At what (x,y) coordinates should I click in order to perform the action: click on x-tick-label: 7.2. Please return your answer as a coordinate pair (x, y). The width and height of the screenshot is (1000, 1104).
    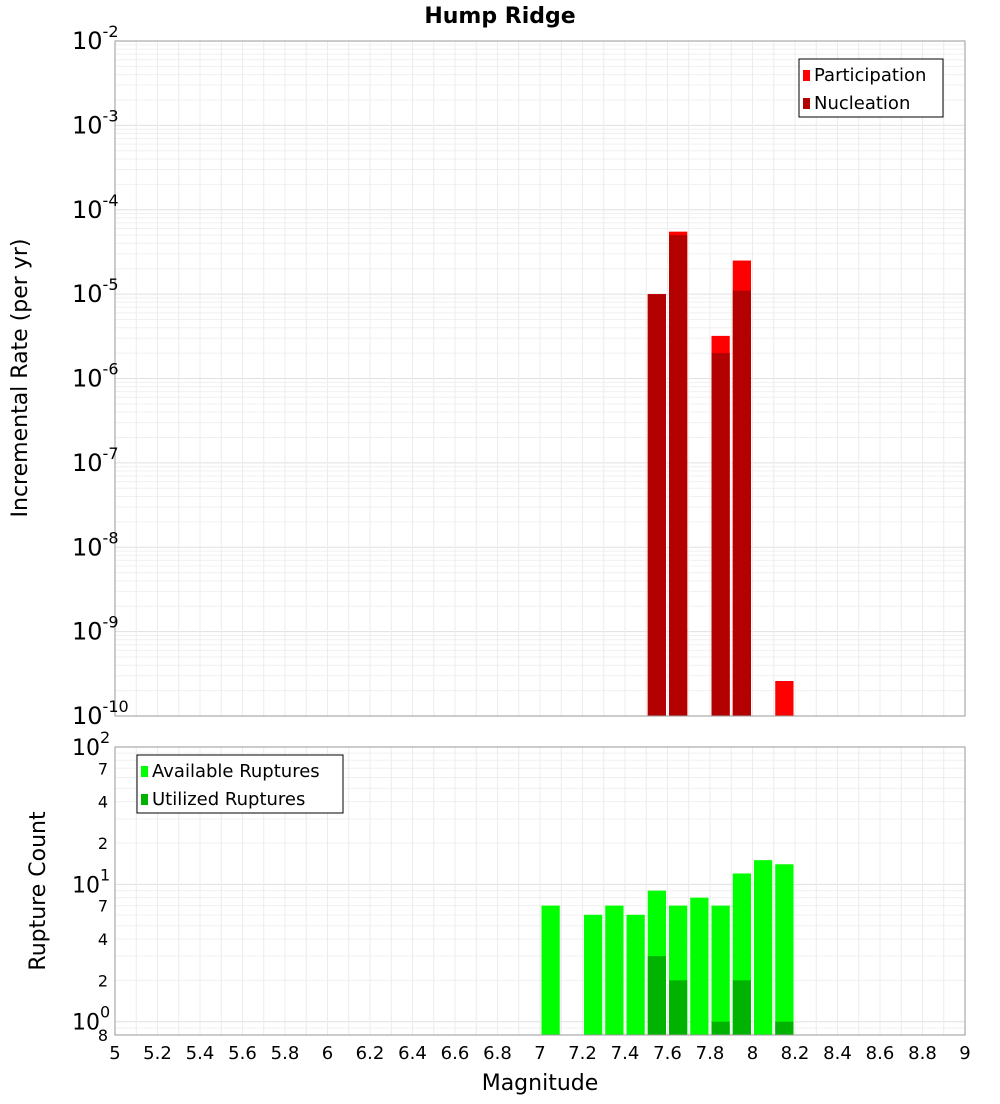
    Looking at the image, I should click on (582, 1053).